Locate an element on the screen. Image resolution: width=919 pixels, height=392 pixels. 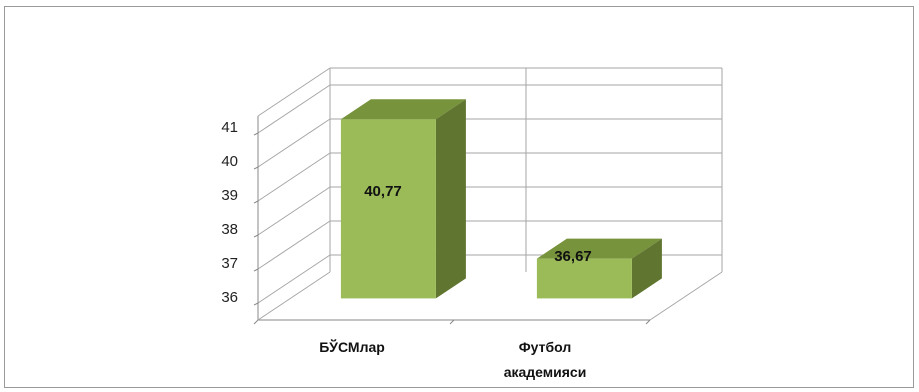
x-category-label: Футбол is located at coordinates (545, 347).